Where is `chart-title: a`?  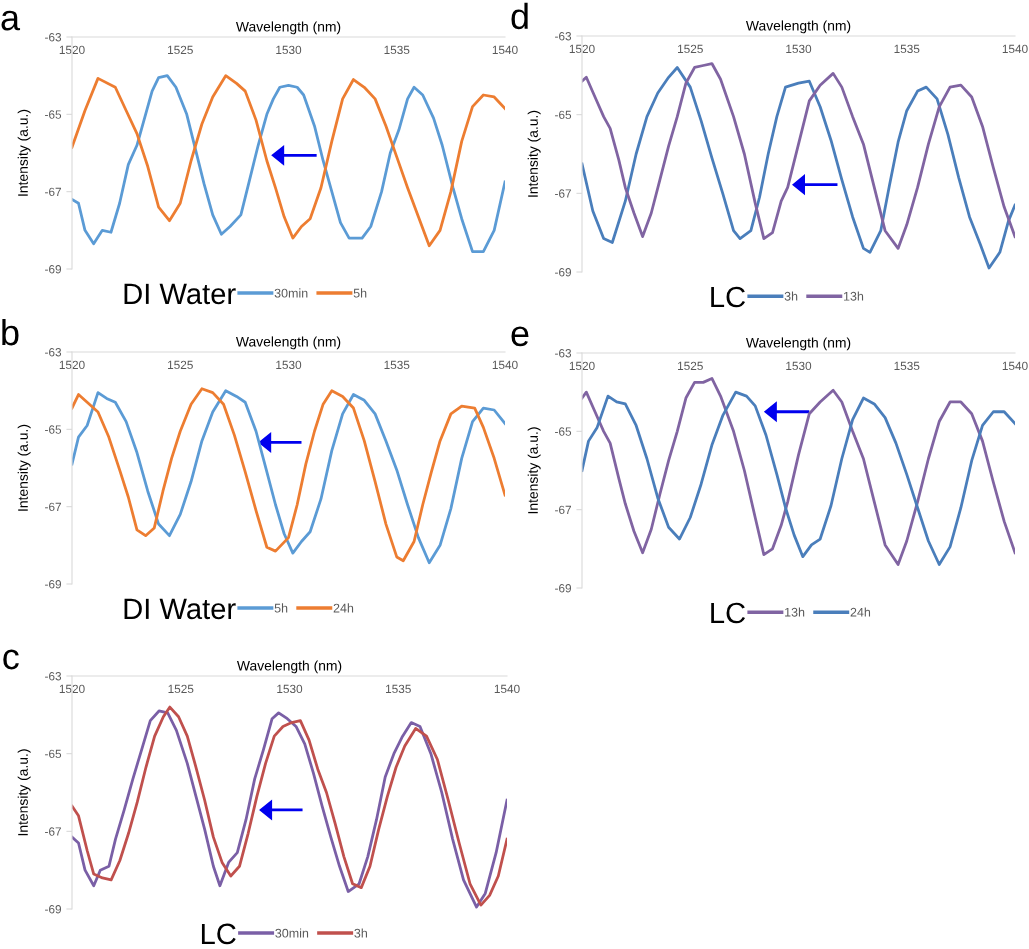
chart-title: a is located at coordinates (11, 20).